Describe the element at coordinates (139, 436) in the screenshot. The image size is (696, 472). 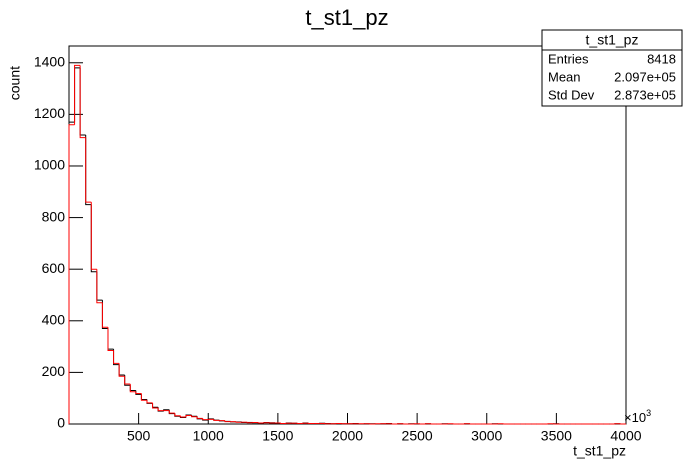
I see `x-tick-label: 500` at that location.